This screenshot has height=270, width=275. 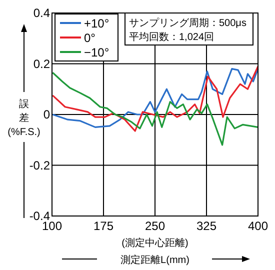 I want to click on legend-label: −10°, so click(x=97, y=53).